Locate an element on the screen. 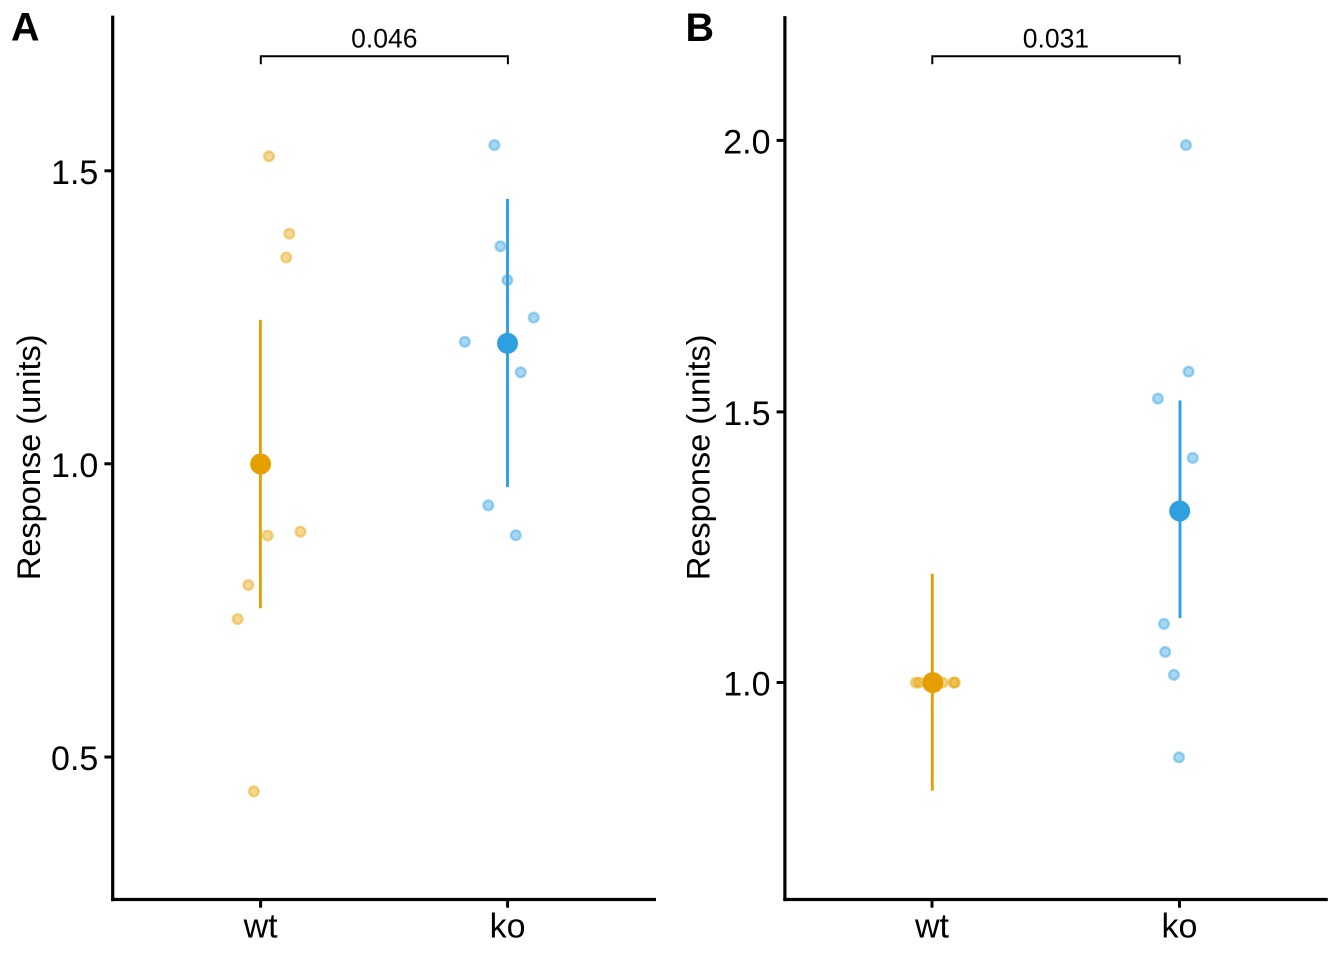 This screenshot has height=960, width=1344. svg-text: 0.046 is located at coordinates (384, 38).